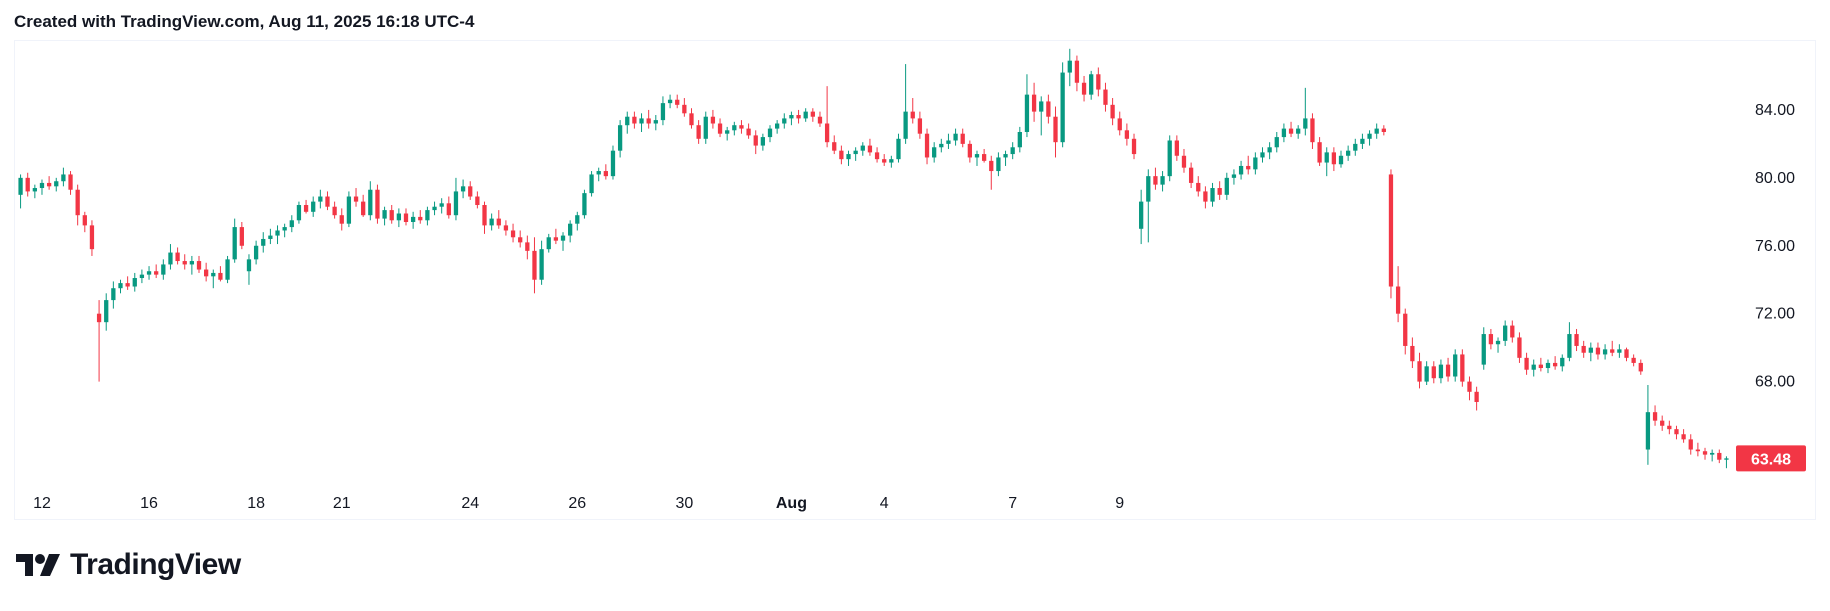 Image resolution: width=1830 pixels, height=611 pixels. What do you see at coordinates (1119, 503) in the screenshot?
I see `time-tick-label: 9` at bounding box center [1119, 503].